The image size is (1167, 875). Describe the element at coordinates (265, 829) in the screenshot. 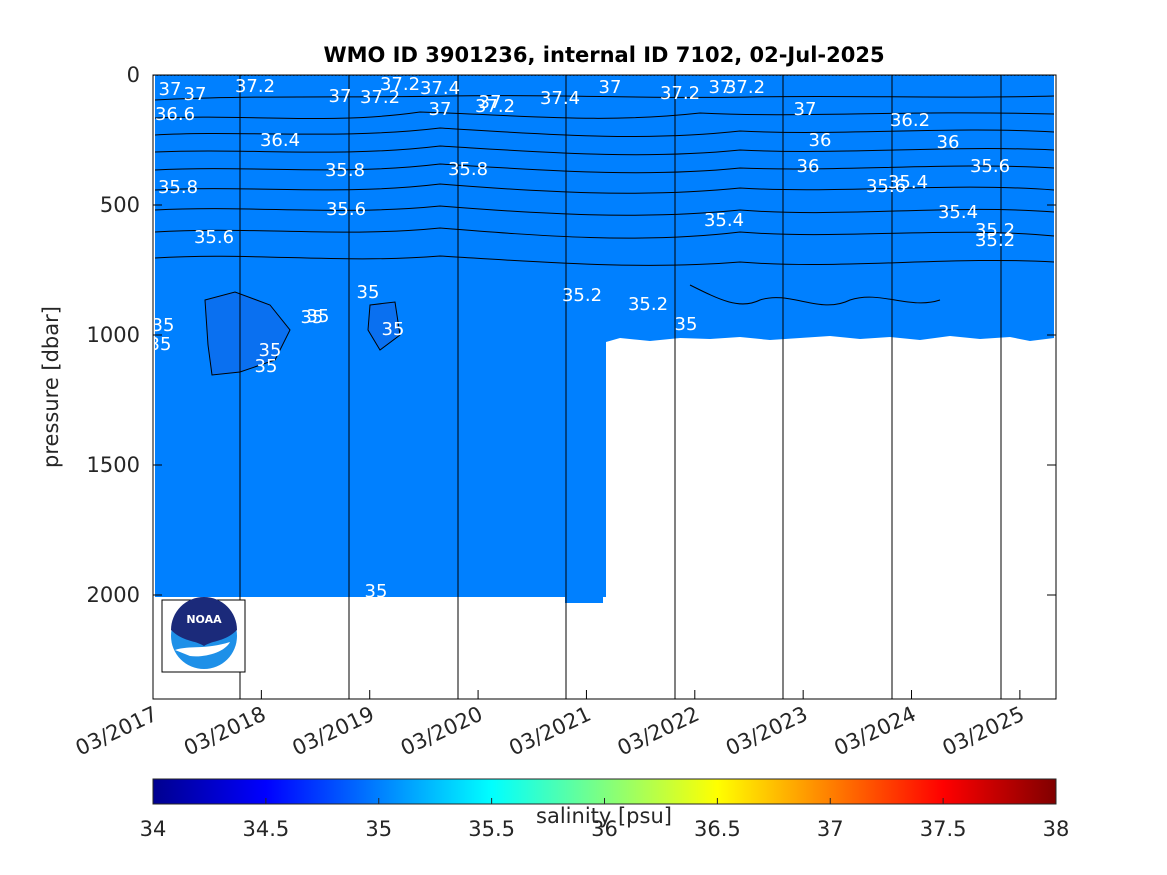

I see `colorbar-tick-label: 34.5` at that location.